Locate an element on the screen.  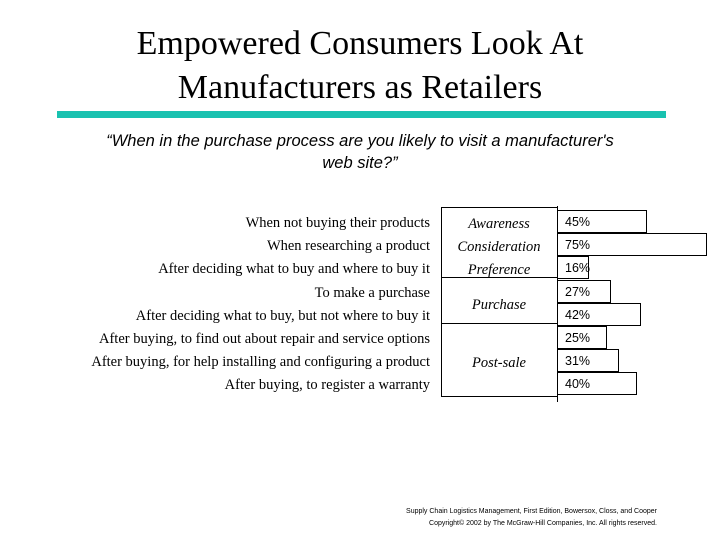
stage-box is located at coordinates (499, 244).